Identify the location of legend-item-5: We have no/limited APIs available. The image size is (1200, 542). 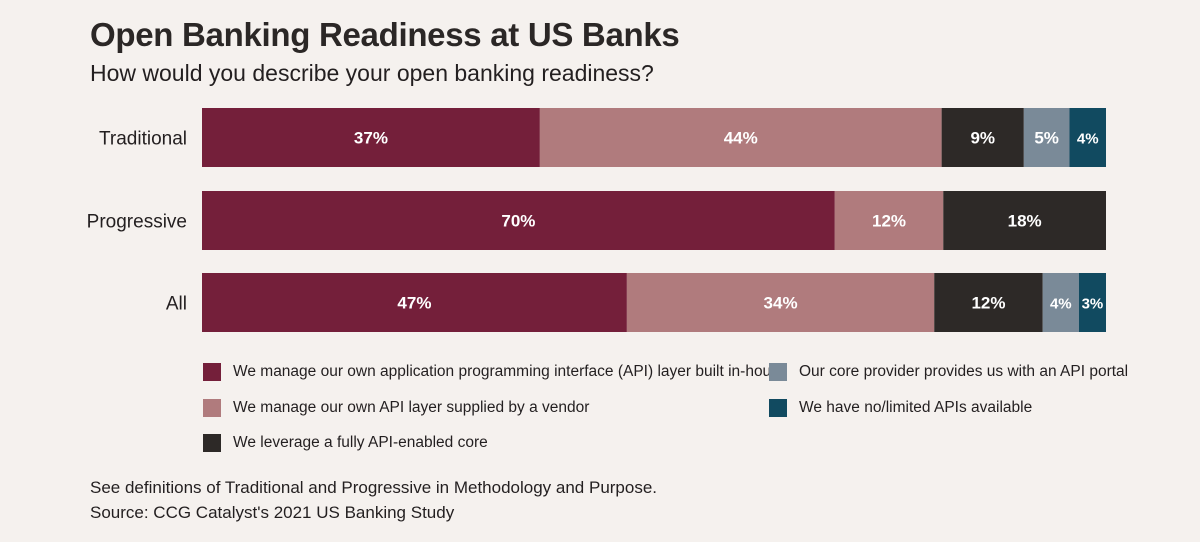
(900, 408).